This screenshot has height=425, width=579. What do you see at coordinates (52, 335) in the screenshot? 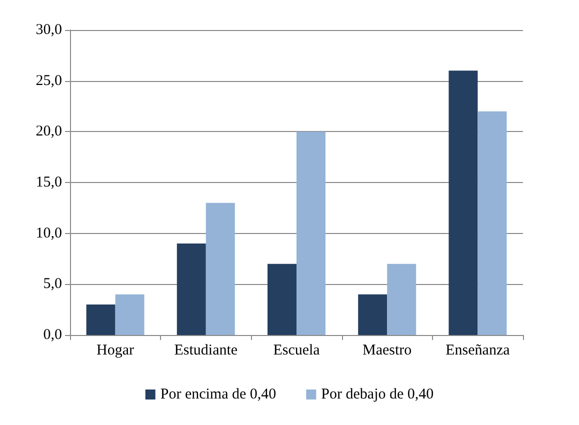
I see `y-tick-label: 0,0` at bounding box center [52, 335].